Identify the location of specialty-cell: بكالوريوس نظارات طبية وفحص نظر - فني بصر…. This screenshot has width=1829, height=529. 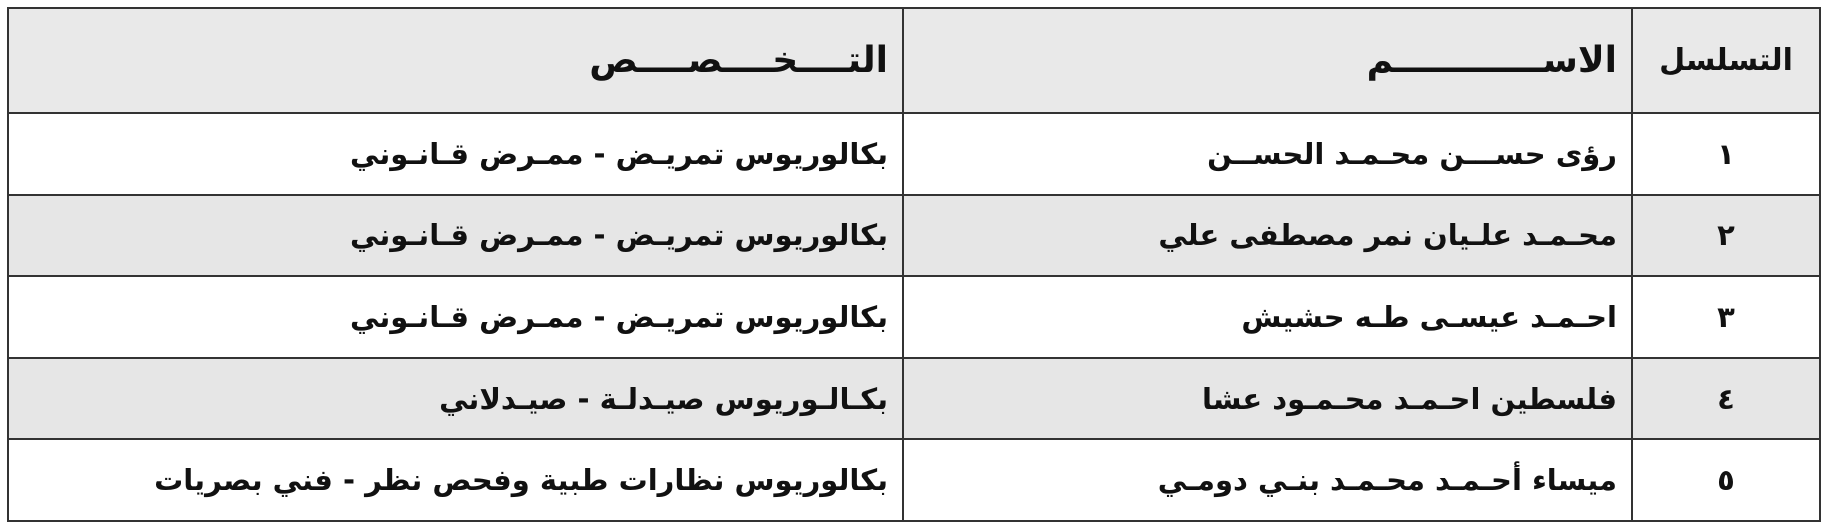
(455, 480).